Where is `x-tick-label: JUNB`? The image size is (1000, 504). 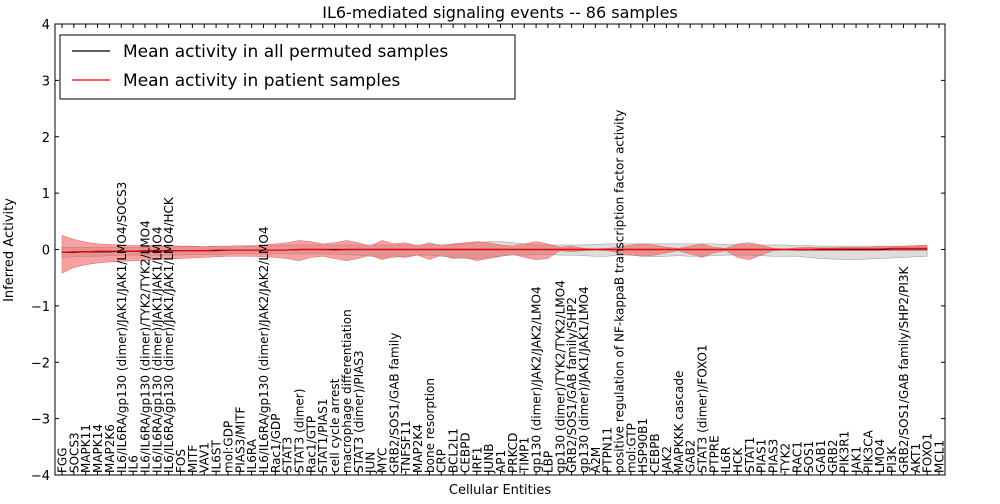 x-tick-label: JUNB is located at coordinates (489, 458).